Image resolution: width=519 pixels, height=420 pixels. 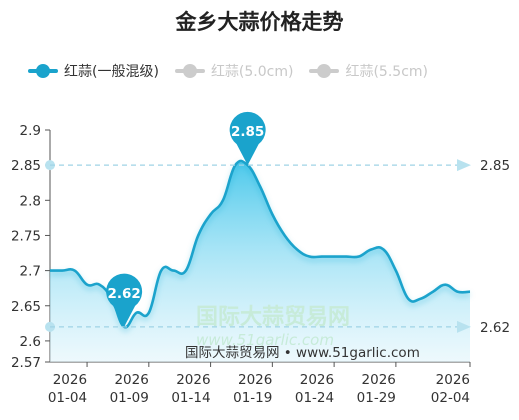 What do you see at coordinates (129, 398) in the screenshot?
I see `x-tick-label-date: 01-09` at bounding box center [129, 398].